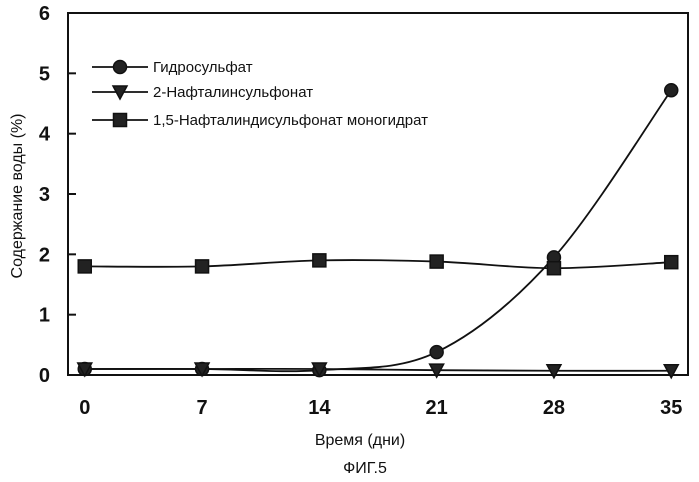 The image size is (699, 482). What do you see at coordinates (84, 408) in the screenshot?
I see `x-tick-label: 0` at bounding box center [84, 408].